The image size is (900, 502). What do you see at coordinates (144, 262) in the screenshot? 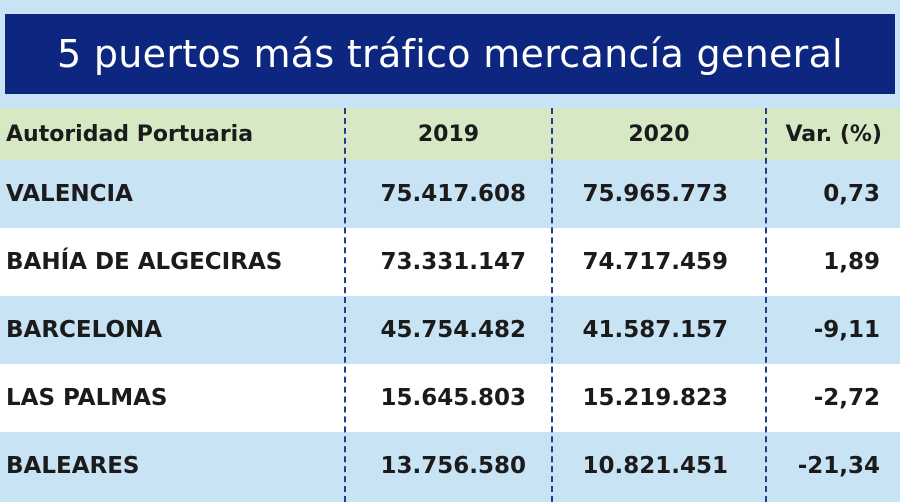
I see `port-name: BAHÍA DE ALGECIRAS` at bounding box center [144, 262].